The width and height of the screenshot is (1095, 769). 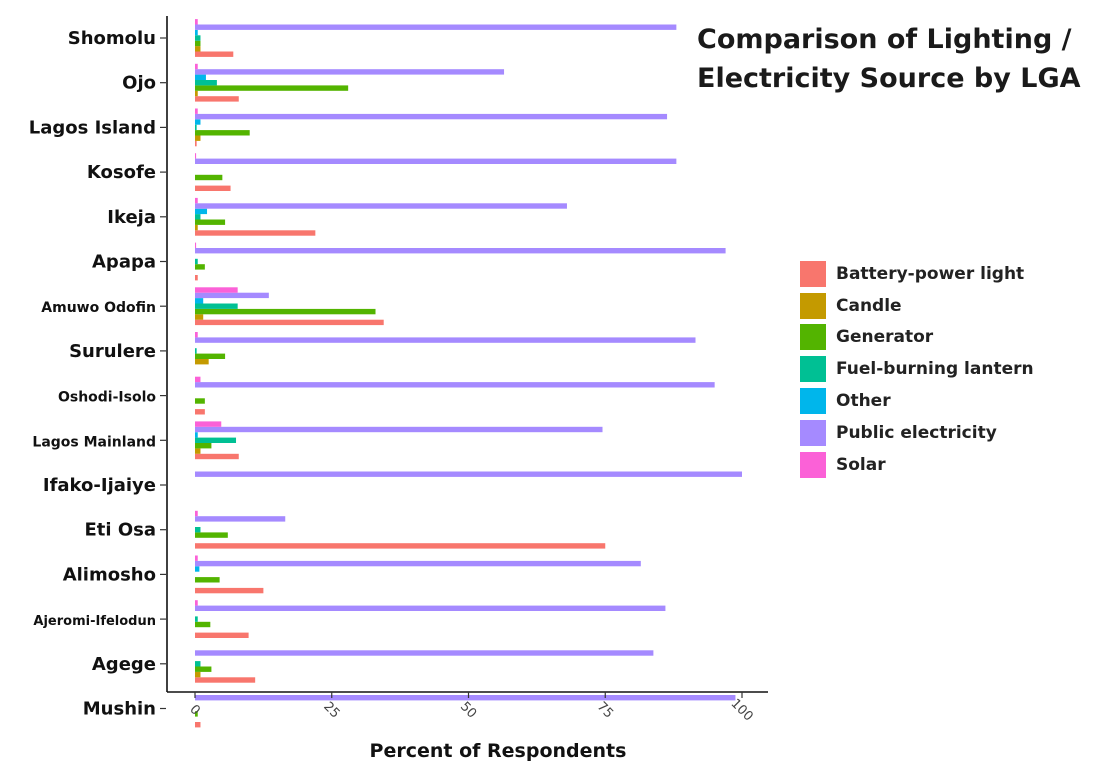 I want to click on y-tick-label: Ojo, so click(x=139, y=83).